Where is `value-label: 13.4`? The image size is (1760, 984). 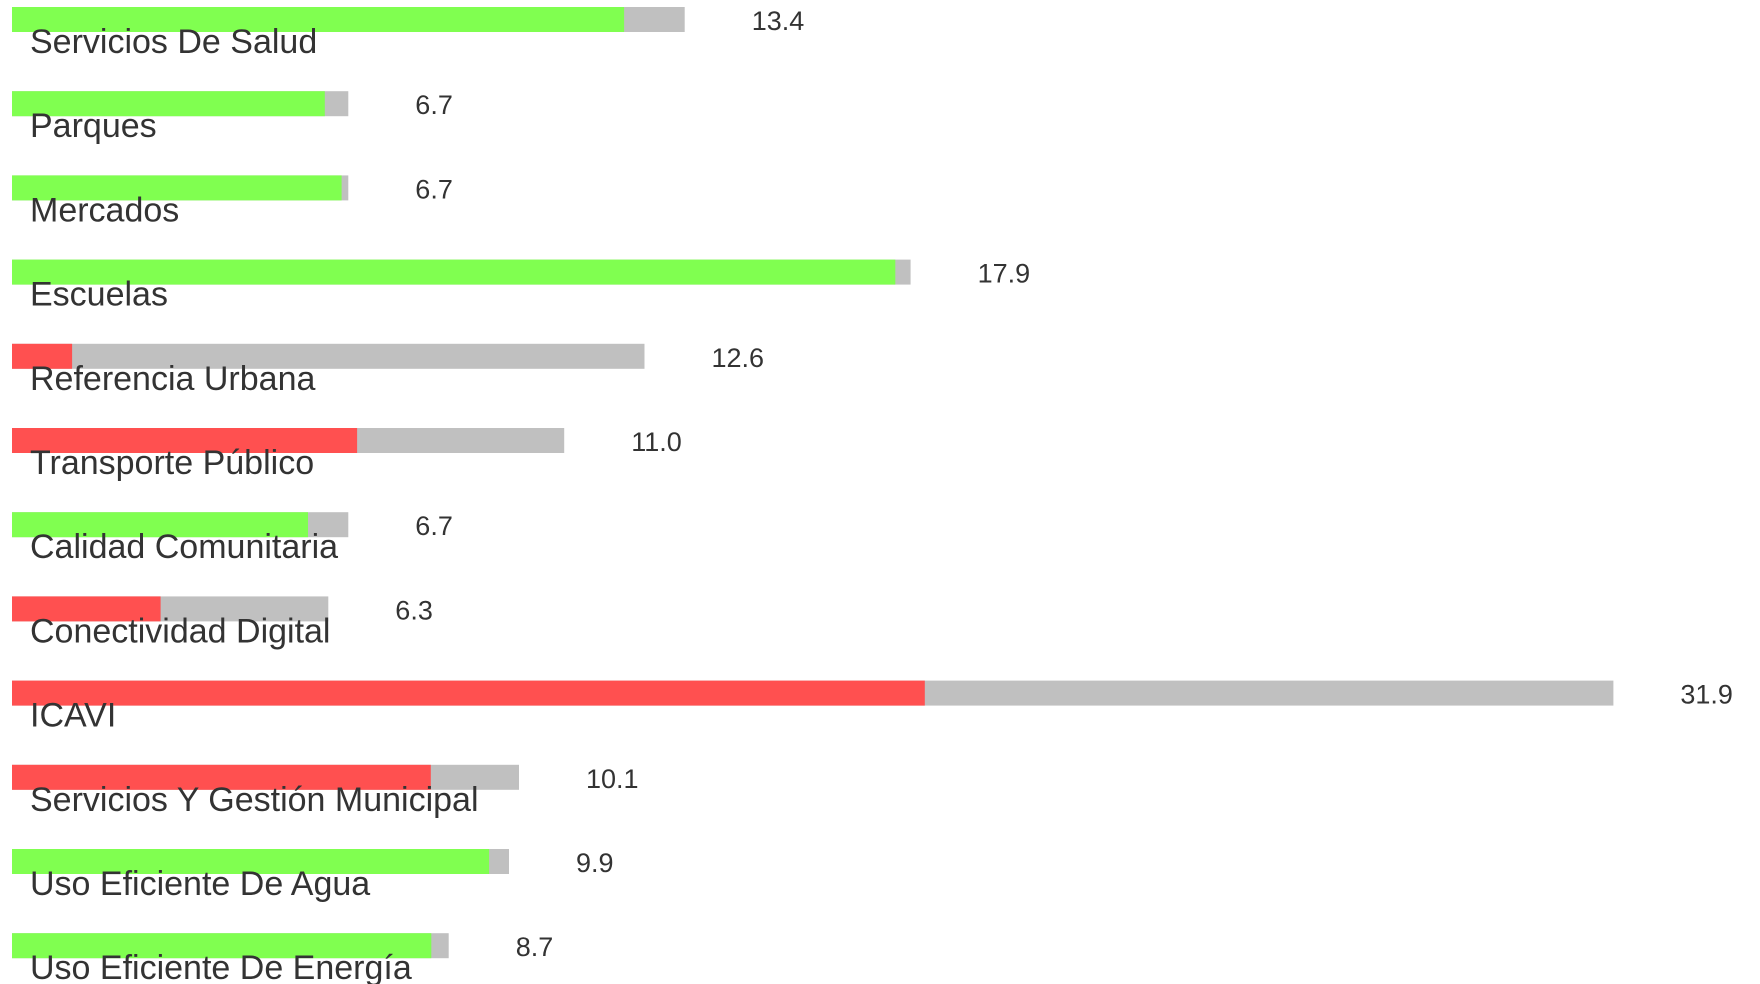
value-label: 13.4 is located at coordinates (778, 21).